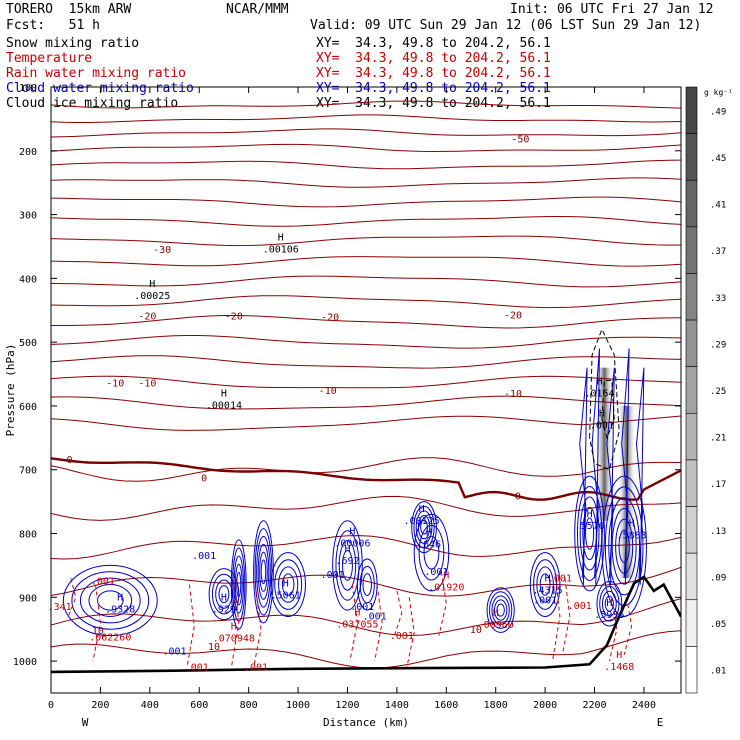 The width and height of the screenshot is (740, 740). Describe the element at coordinates (53, 25) in the screenshot. I see `forecast-hour: Fcst: 51 h` at that location.